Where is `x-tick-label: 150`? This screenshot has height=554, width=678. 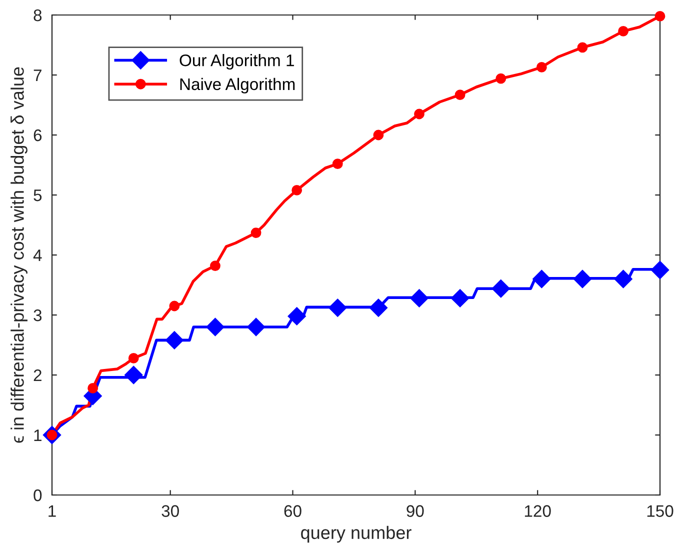 x-tick-label: 150 is located at coordinates (660, 511).